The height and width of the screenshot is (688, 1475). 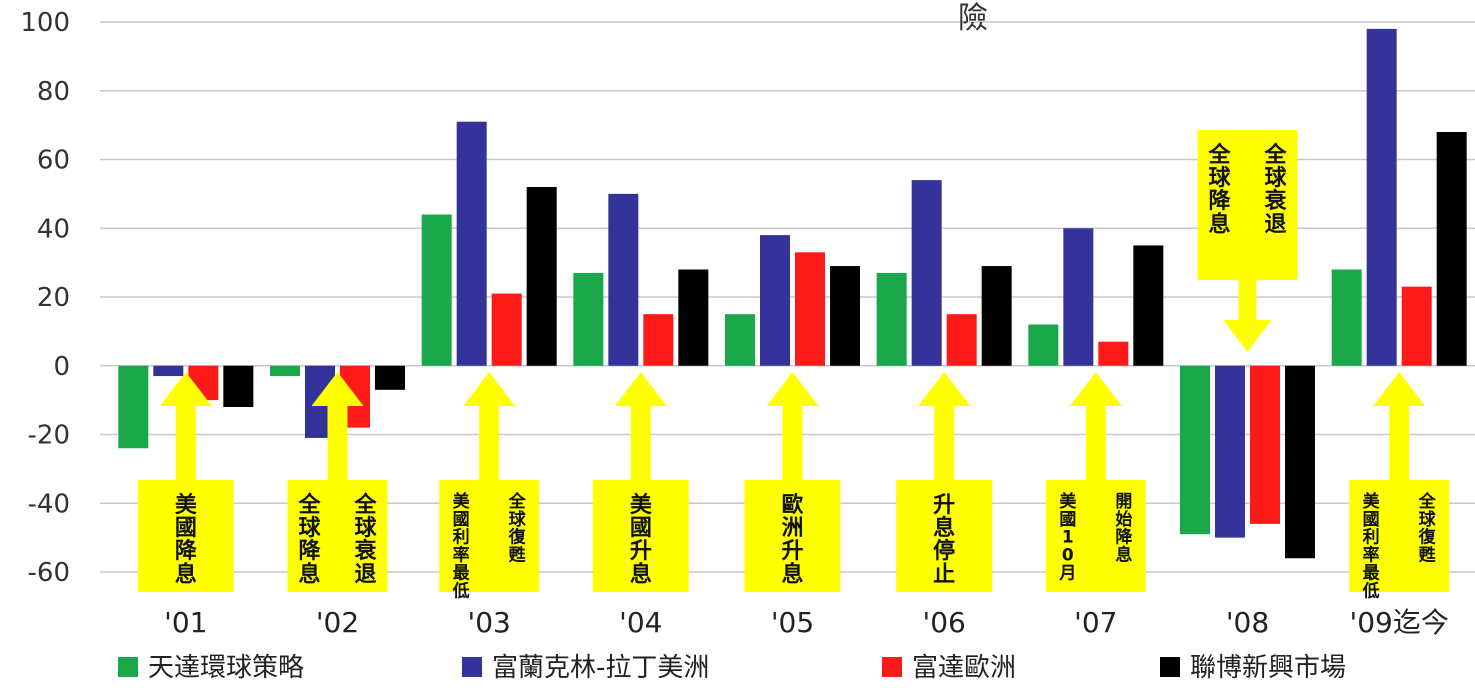 I want to click on y-tick-label: 40, so click(x=53, y=229).